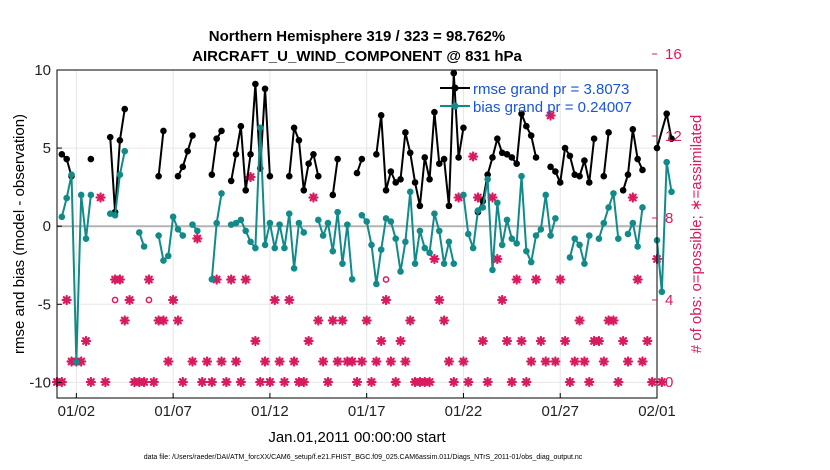 The width and height of the screenshot is (830, 470). What do you see at coordinates (77, 411) in the screenshot?
I see `x-tick-label: 01/02` at bounding box center [77, 411].